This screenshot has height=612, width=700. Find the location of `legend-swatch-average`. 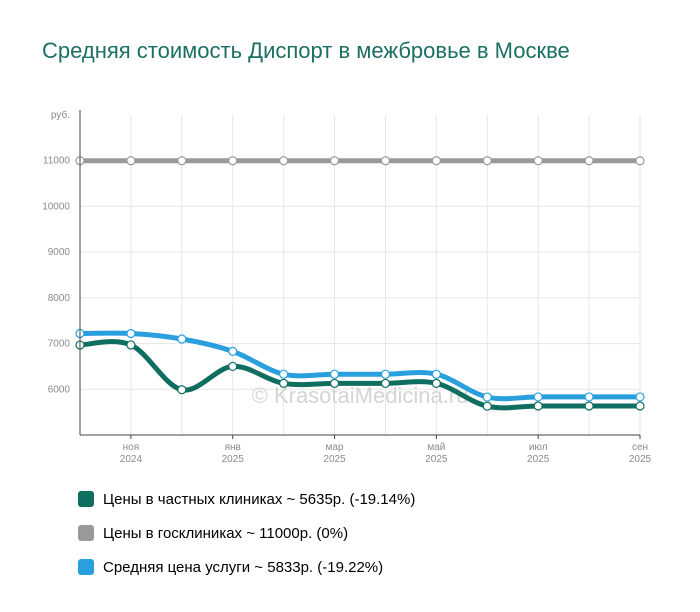

legend-swatch-average is located at coordinates (86, 567).